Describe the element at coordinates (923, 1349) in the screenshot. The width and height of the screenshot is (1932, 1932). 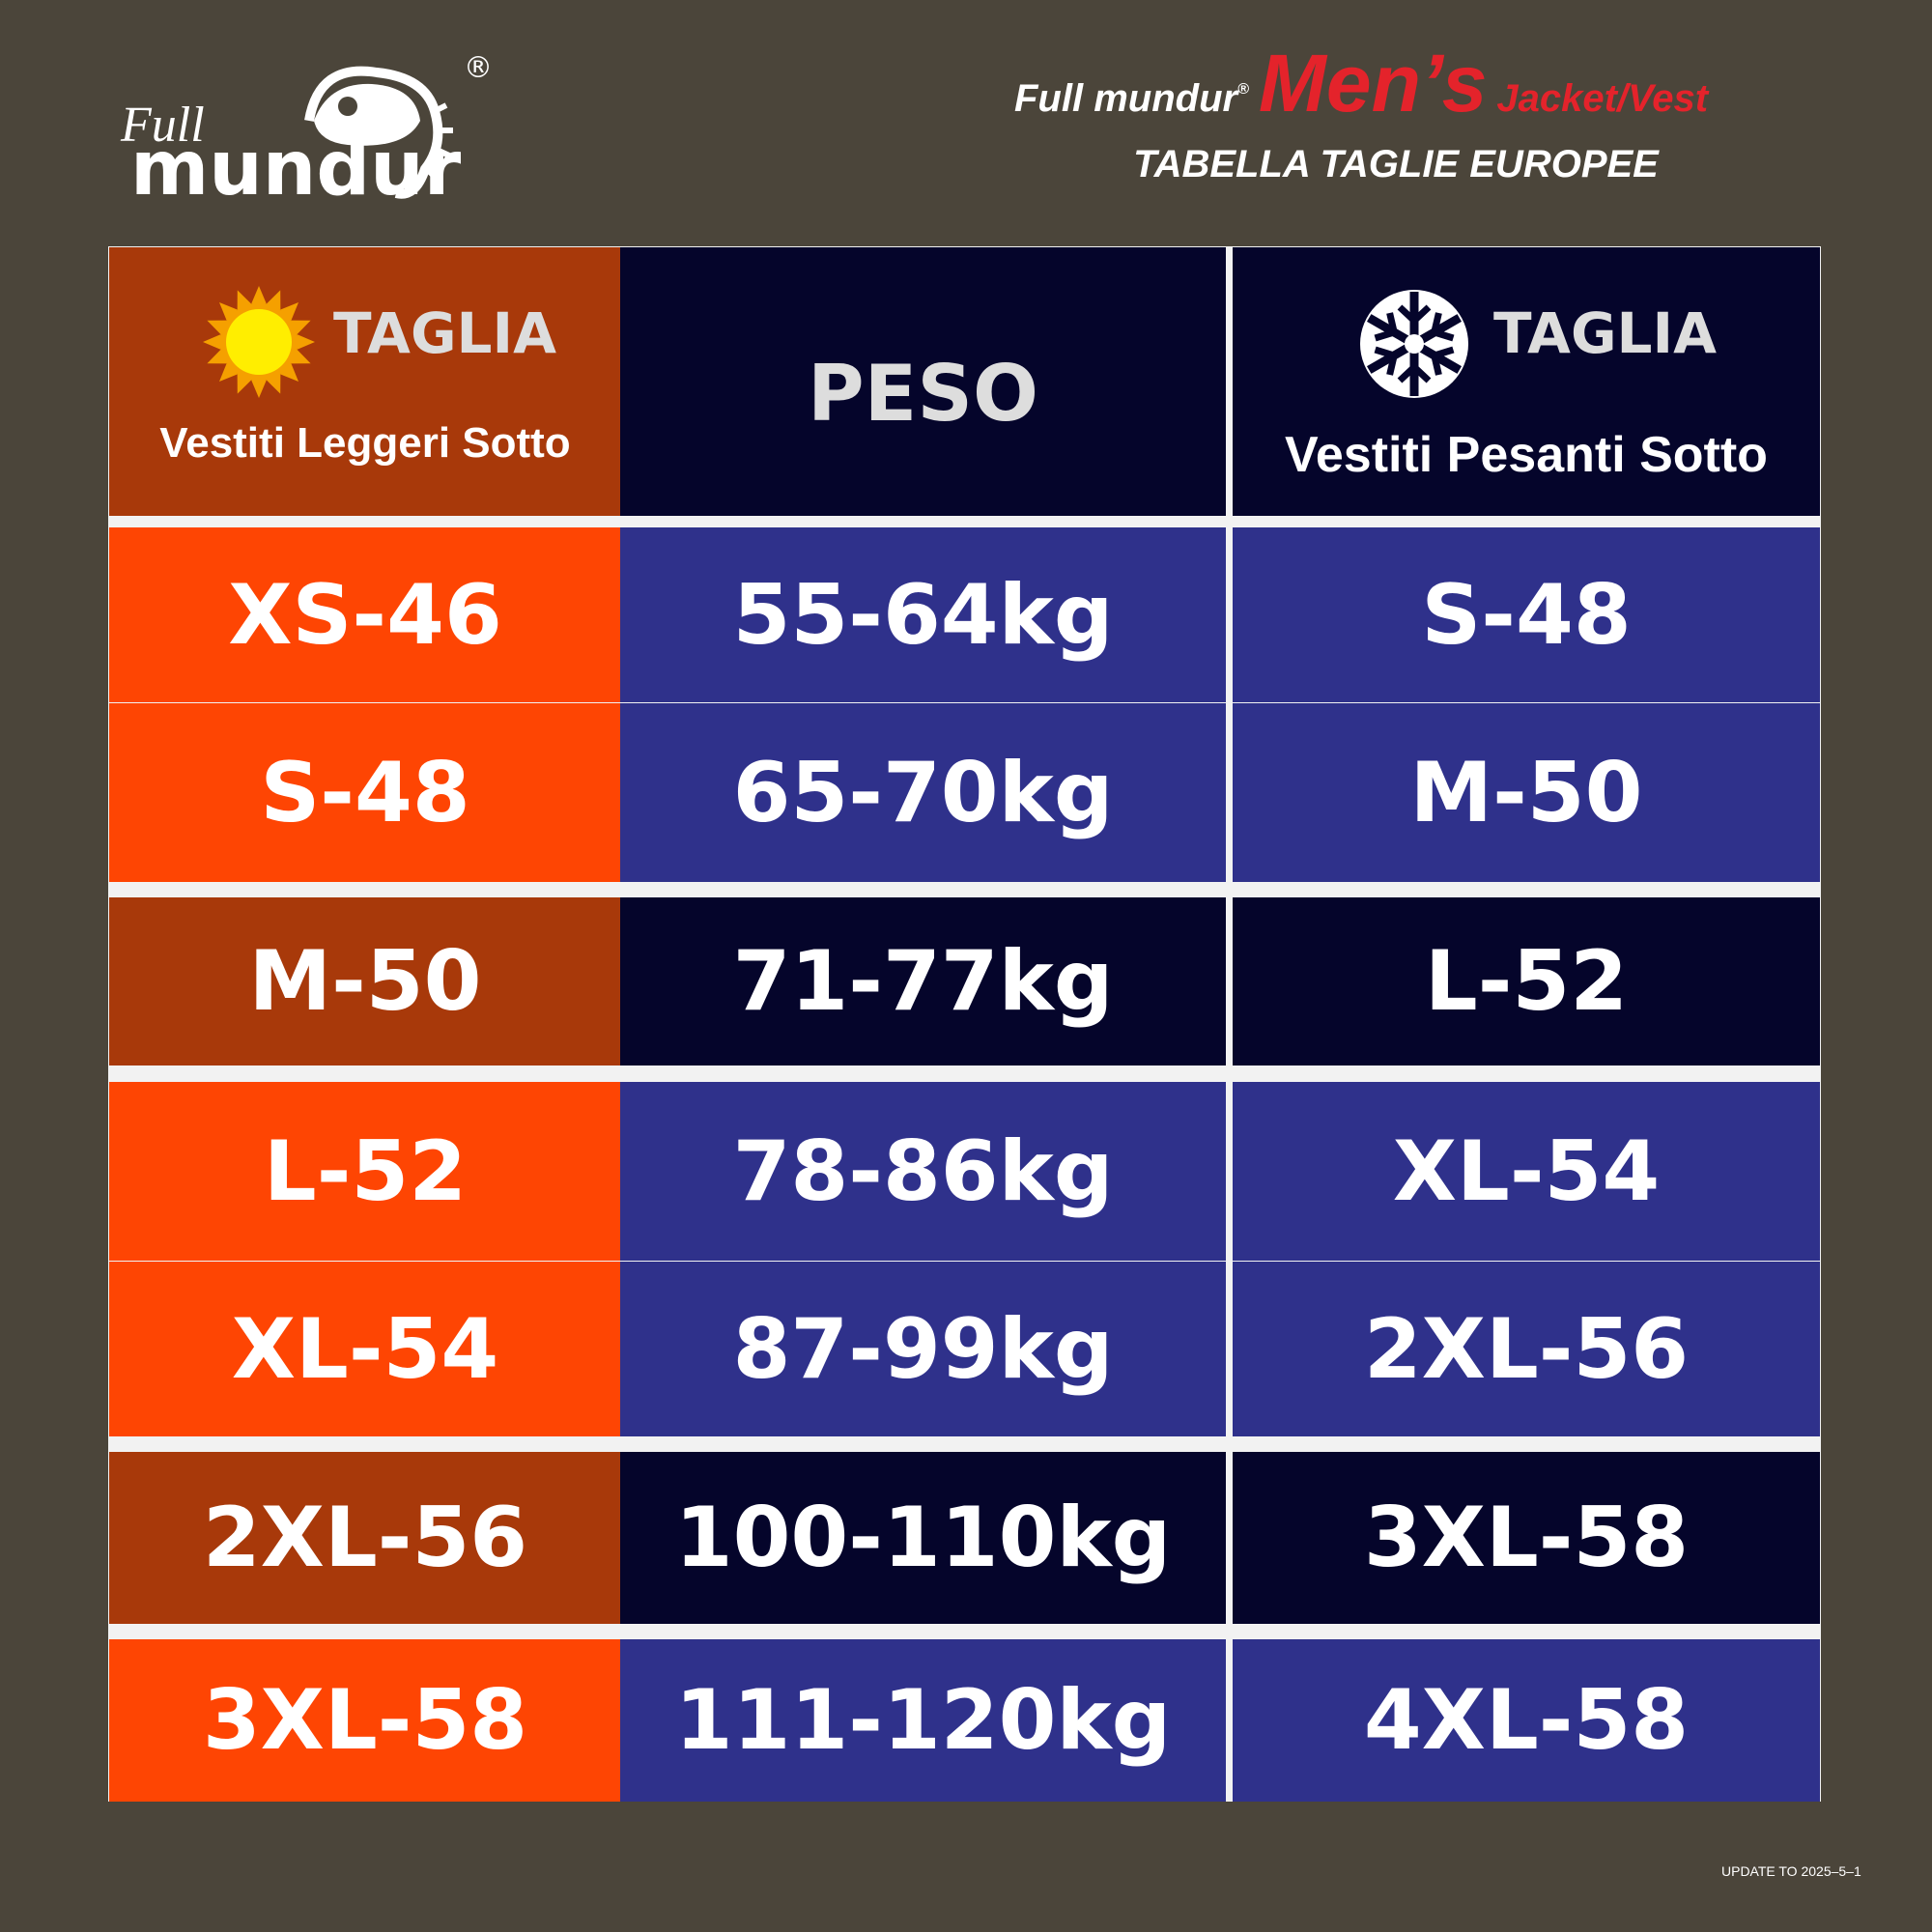
I see `table-cell: 87-99kg` at that location.